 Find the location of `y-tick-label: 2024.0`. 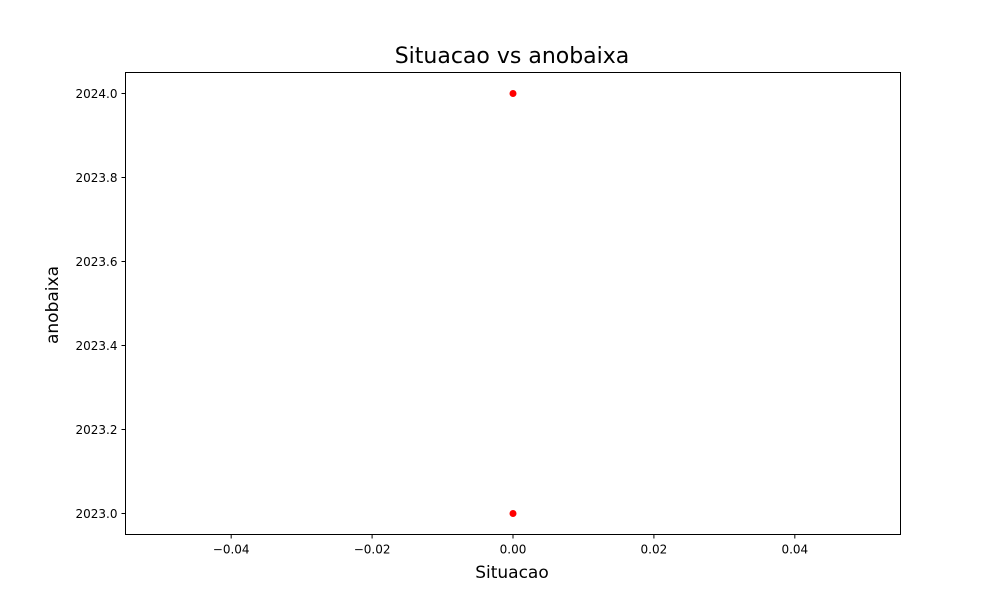

y-tick-label: 2024.0 is located at coordinates (97, 94).